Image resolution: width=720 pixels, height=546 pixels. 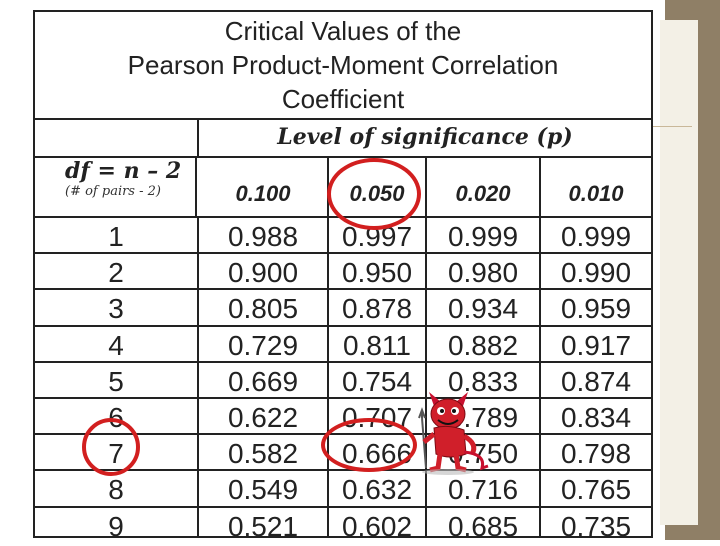 I want to click on value-cell-0010: 0.999, so click(x=596, y=236).